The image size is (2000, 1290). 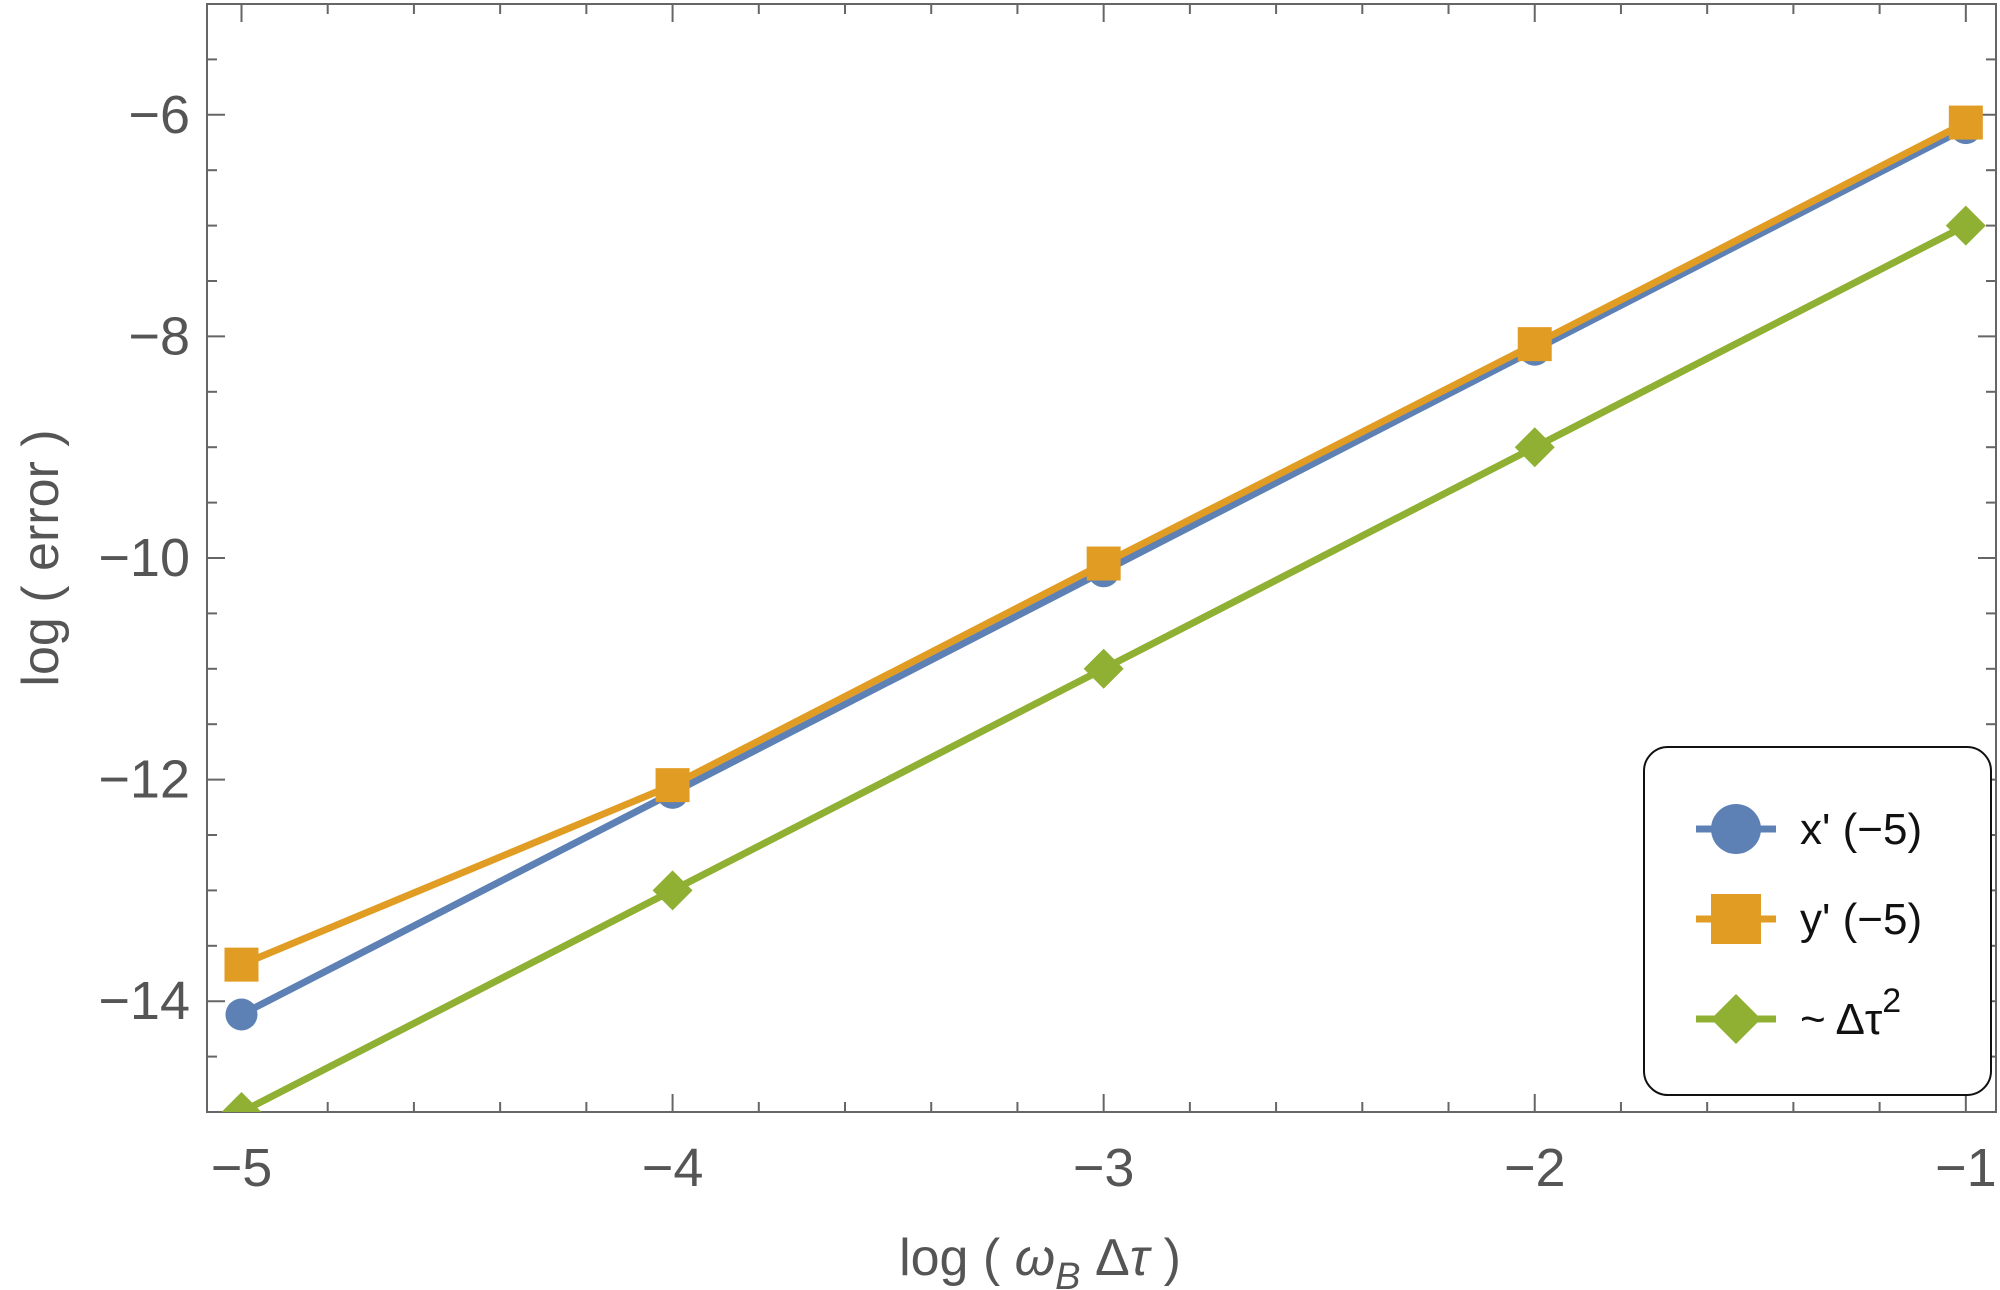 I want to click on x-axis-label-omega: ω, so click(x=1035, y=1258).